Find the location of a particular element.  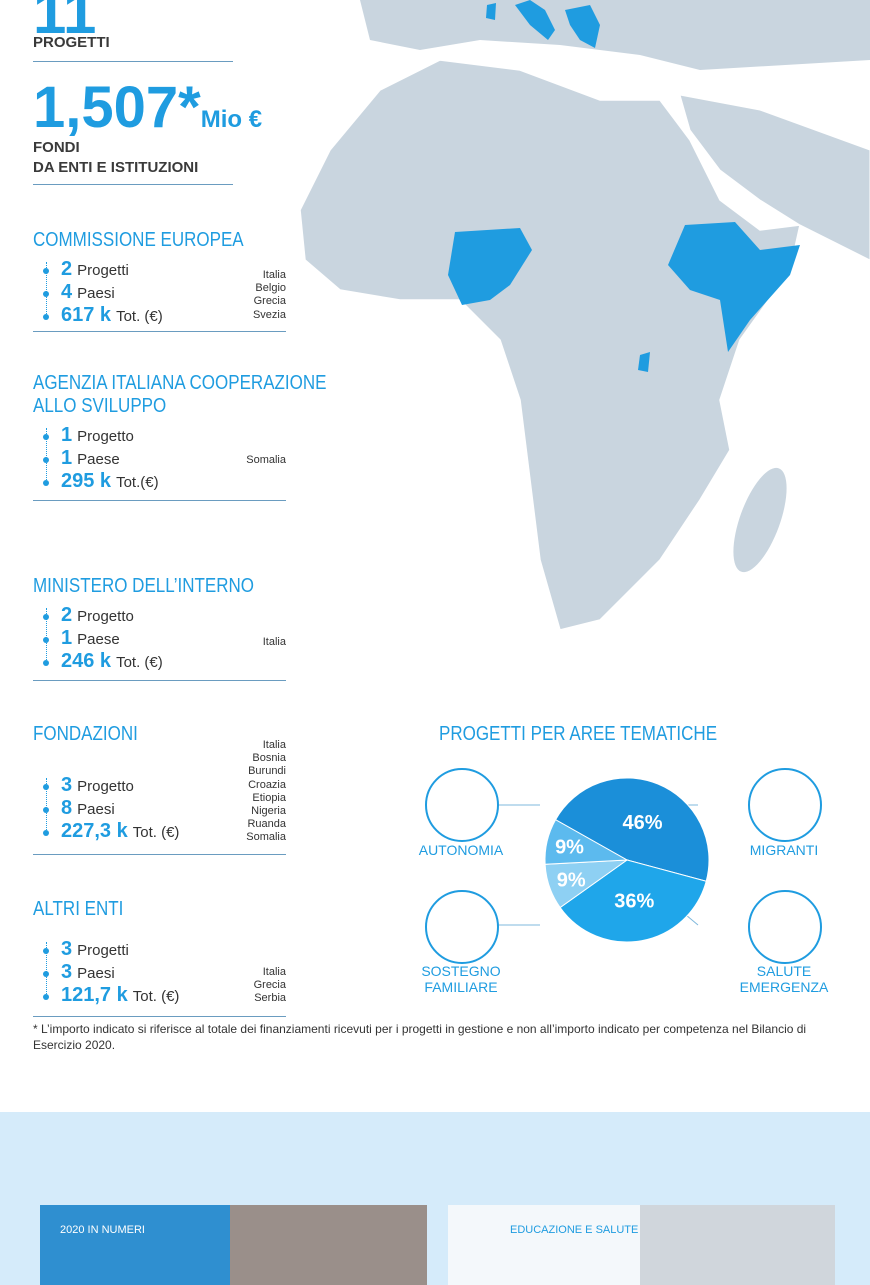

funder-item: 8 Paesi is located at coordinates (88, 808).